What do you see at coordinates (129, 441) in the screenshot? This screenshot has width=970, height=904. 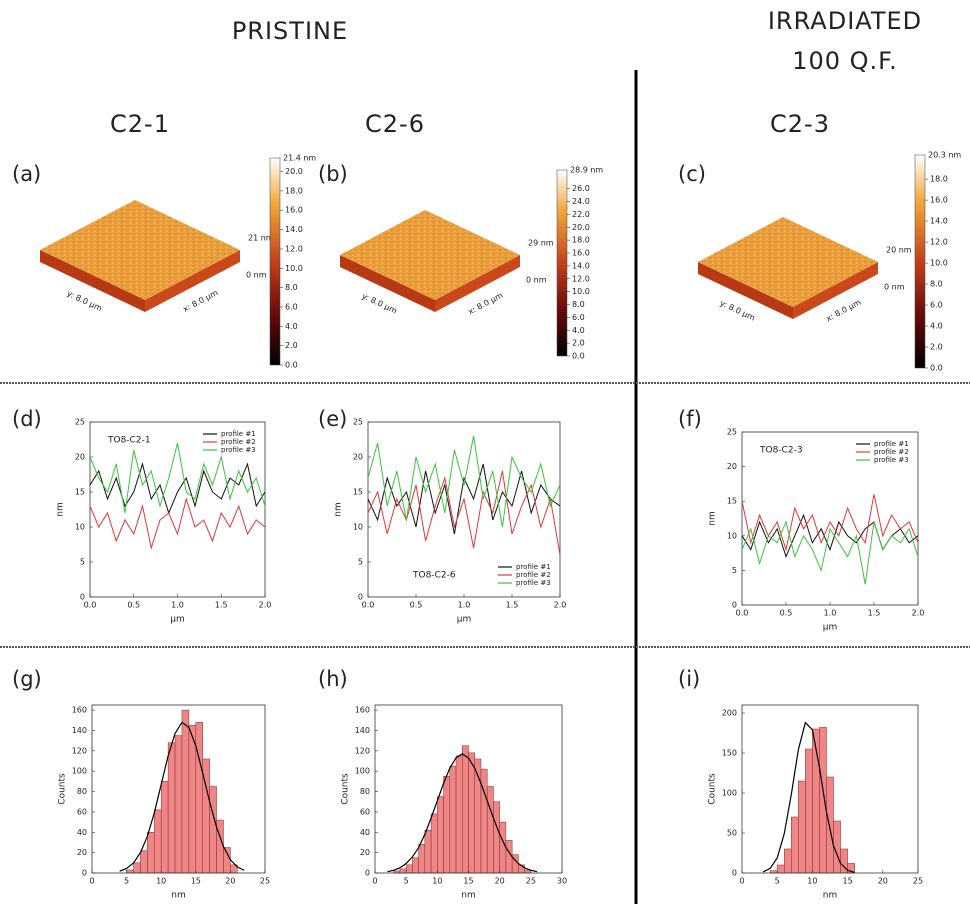 I see `annotation: TO8-C2-1` at bounding box center [129, 441].